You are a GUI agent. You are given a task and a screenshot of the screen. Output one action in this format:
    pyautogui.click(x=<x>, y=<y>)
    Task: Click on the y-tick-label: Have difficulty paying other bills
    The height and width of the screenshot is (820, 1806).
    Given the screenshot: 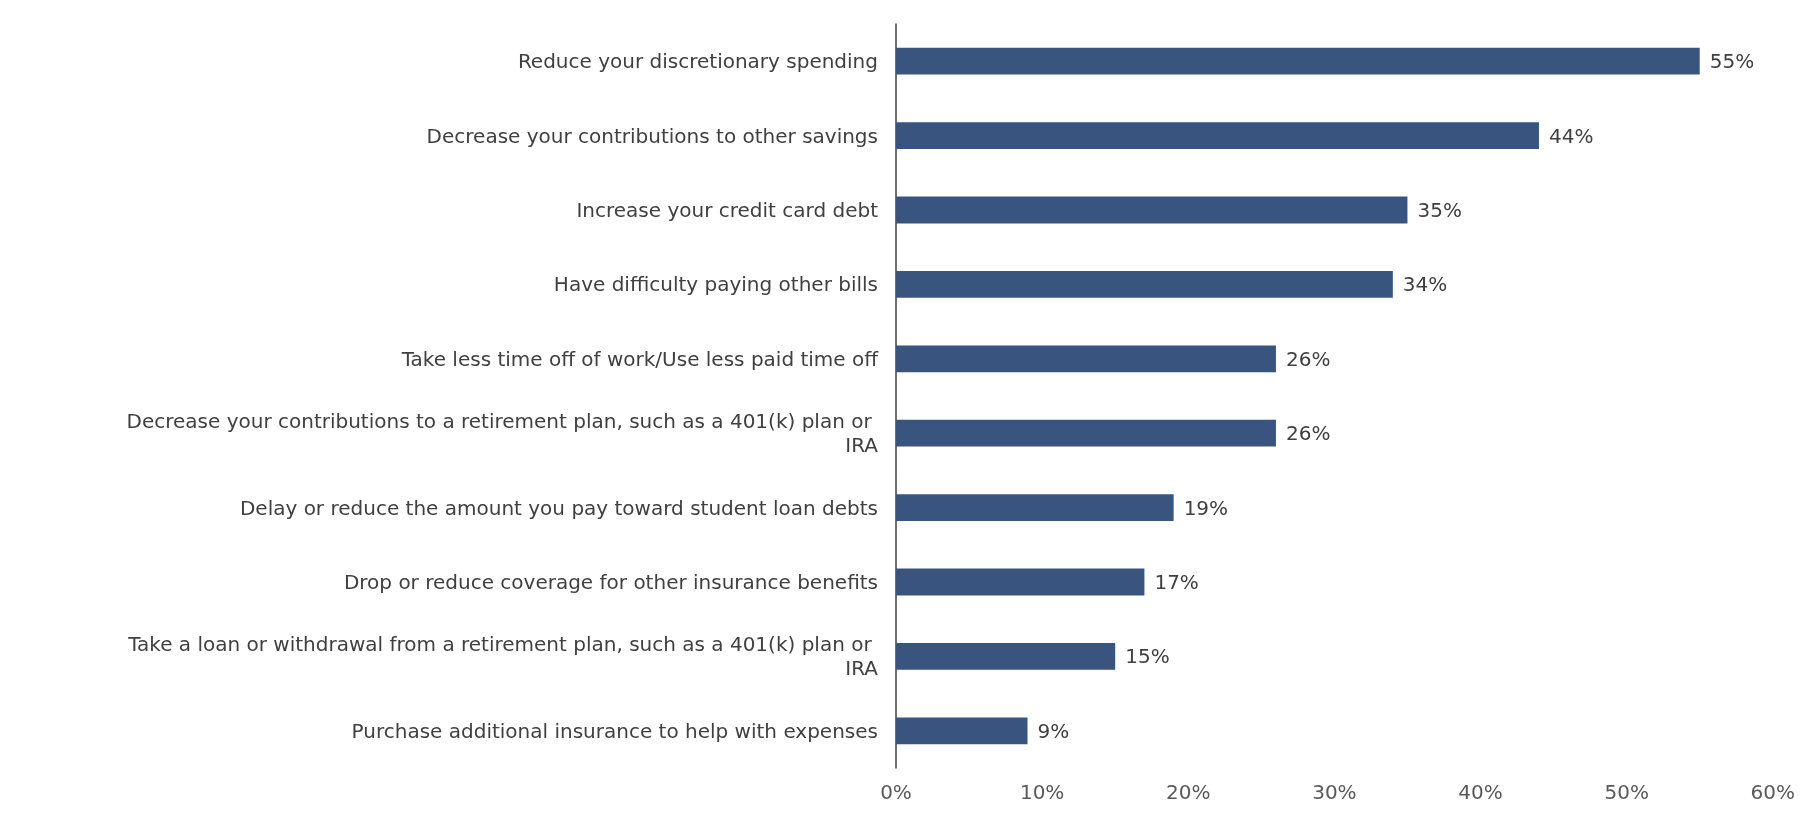 What is the action you would take?
    pyautogui.click(x=715, y=284)
    